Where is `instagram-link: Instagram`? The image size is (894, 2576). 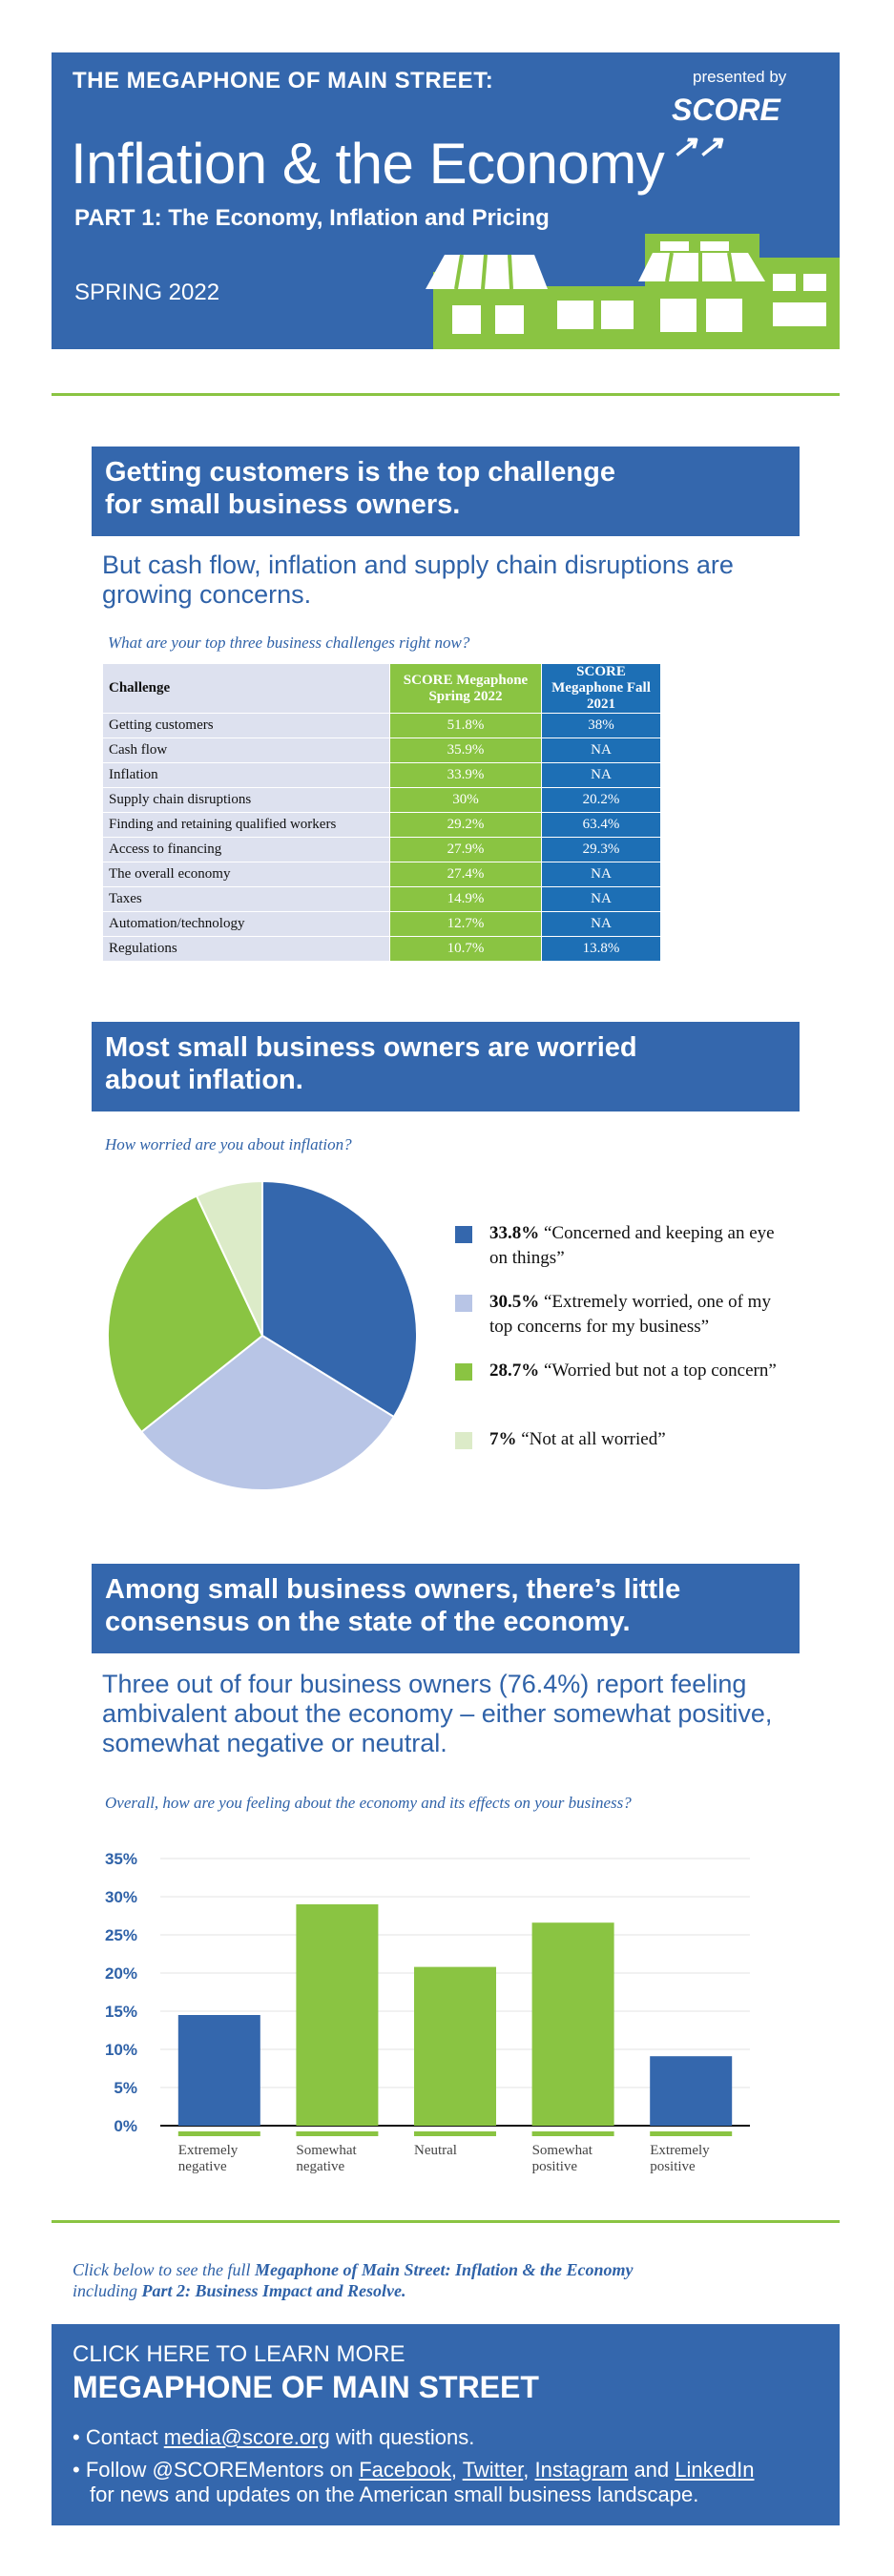 instagram-link: Instagram is located at coordinates (581, 2470).